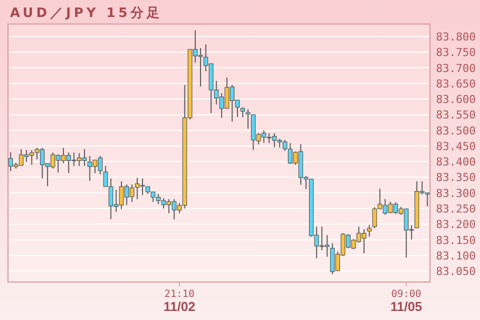  What do you see at coordinates (180, 301) in the screenshot?
I see `x-tick-label: 21:10 11/02` at bounding box center [180, 301].